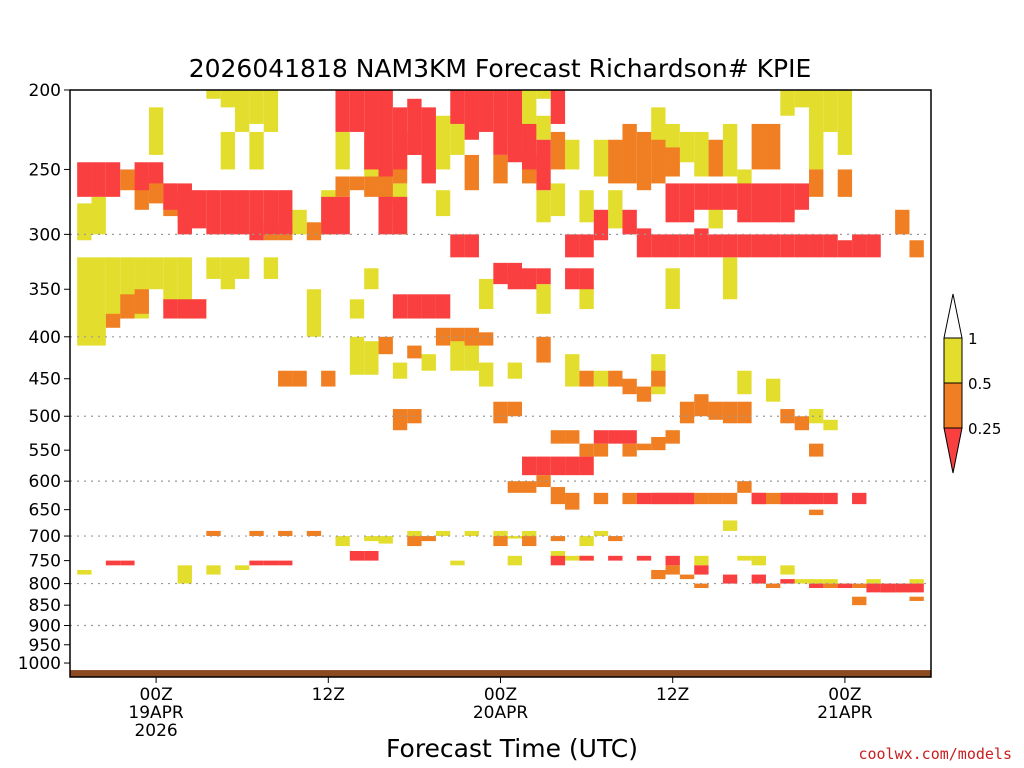 Image resolution: width=1024 pixels, height=768 pixels. I want to click on y-tick-label: 250, so click(45, 170).